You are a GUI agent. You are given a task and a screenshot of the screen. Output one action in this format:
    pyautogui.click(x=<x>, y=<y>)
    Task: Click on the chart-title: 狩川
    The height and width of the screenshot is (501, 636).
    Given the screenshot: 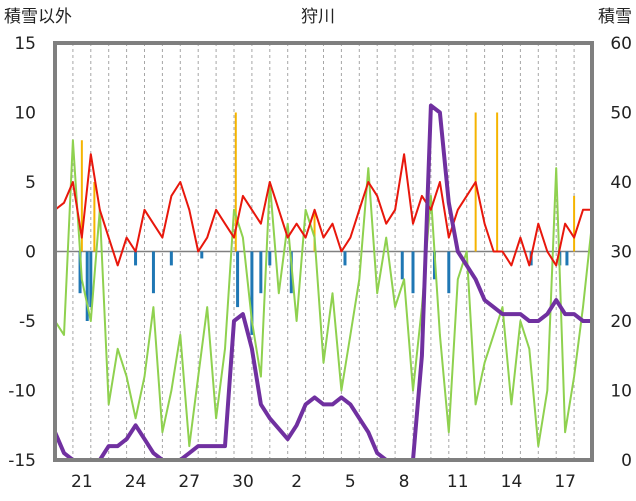 What is the action you would take?
    pyautogui.click(x=318, y=17)
    